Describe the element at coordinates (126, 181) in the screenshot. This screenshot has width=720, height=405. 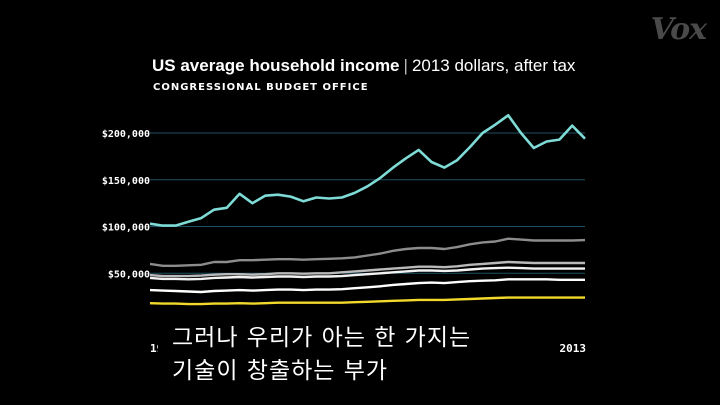
I see `y-tick-label: $150,000` at that location.